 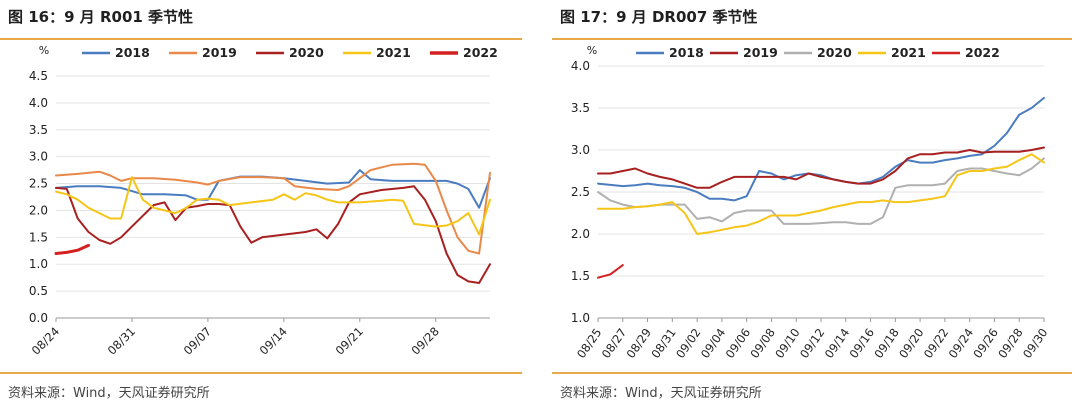 What do you see at coordinates (787, 343) in the screenshot?
I see `x-tick-label: 09/10` at bounding box center [787, 343].